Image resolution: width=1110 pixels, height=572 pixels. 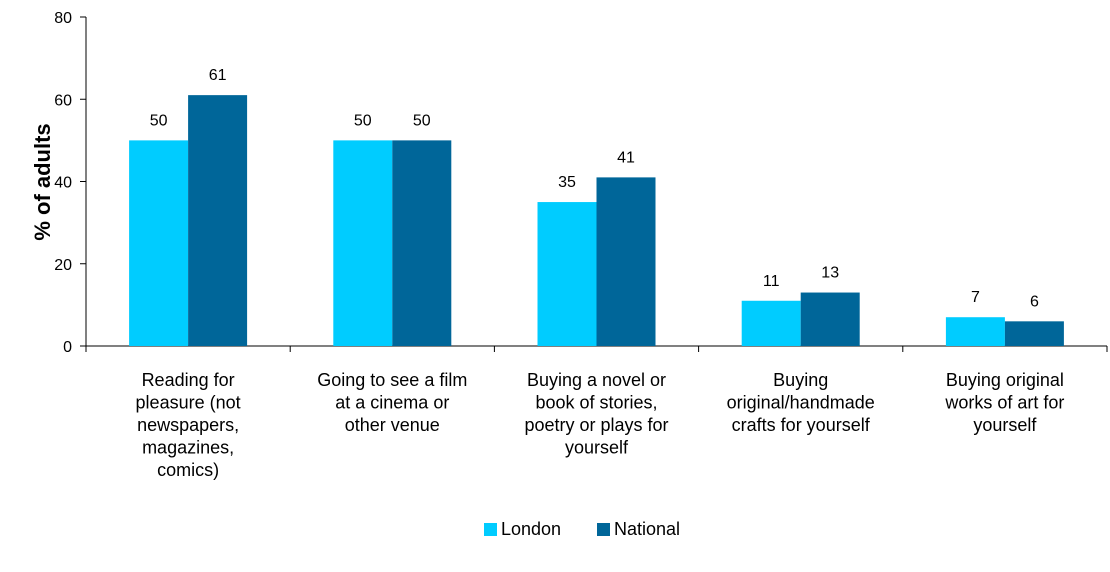 What do you see at coordinates (1005, 380) in the screenshot?
I see `category-label-line: Buying original` at bounding box center [1005, 380].